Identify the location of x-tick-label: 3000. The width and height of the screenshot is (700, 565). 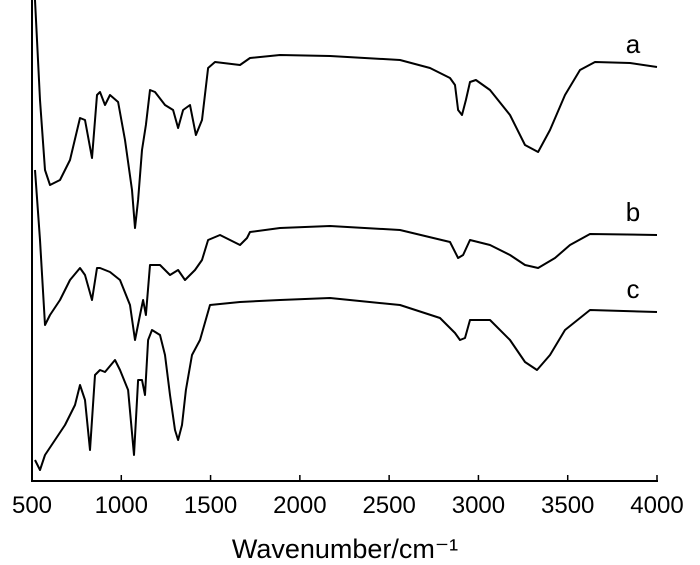
(478, 505).